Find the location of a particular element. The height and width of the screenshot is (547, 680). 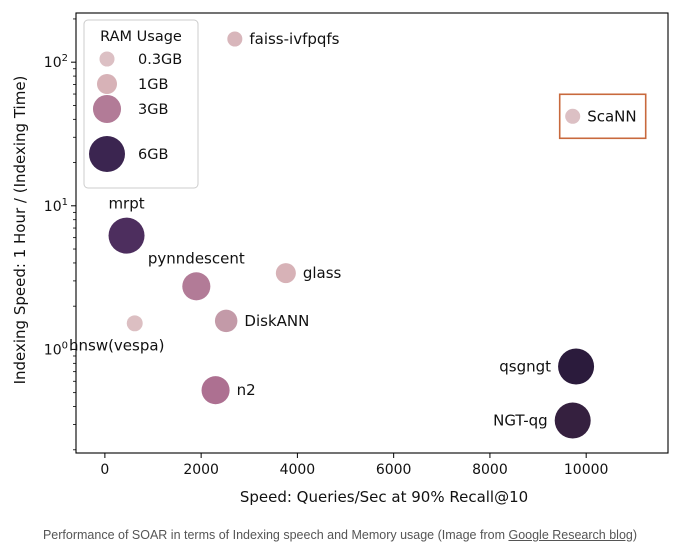

x-tick-label-1: 2000 is located at coordinates (201, 470).